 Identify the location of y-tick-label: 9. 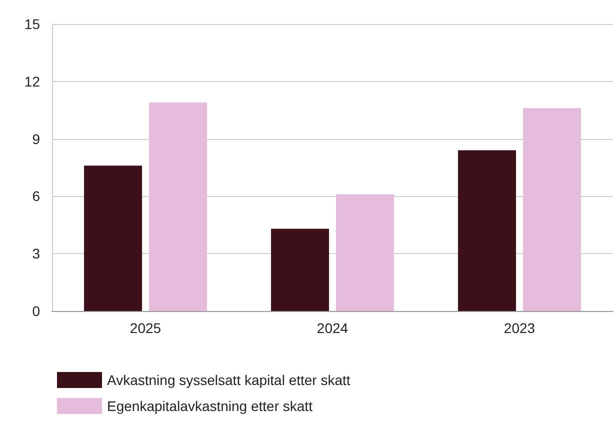
(36, 138).